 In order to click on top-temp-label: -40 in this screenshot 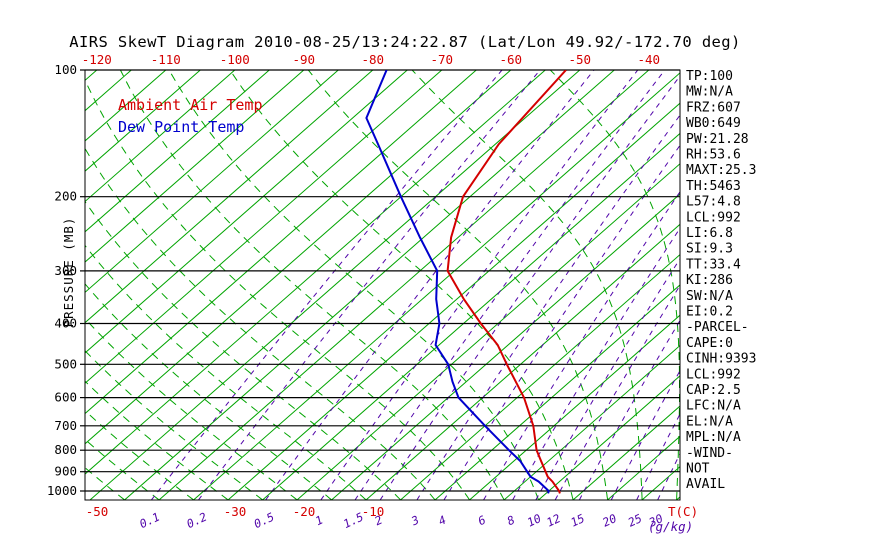, I will do `click(649, 59)`.